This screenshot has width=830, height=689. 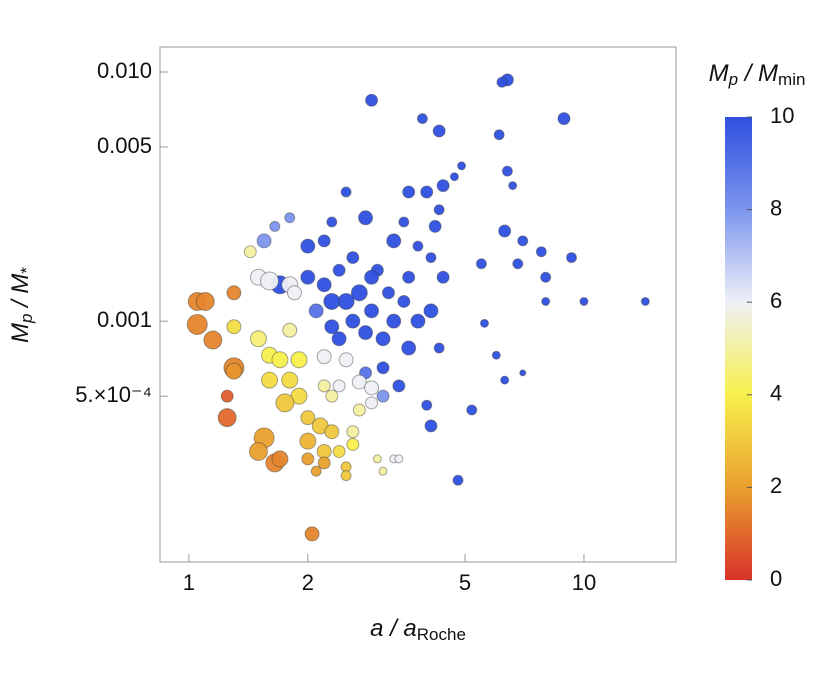 What do you see at coordinates (465, 582) in the screenshot?
I see `x-tick-label: 5` at bounding box center [465, 582].